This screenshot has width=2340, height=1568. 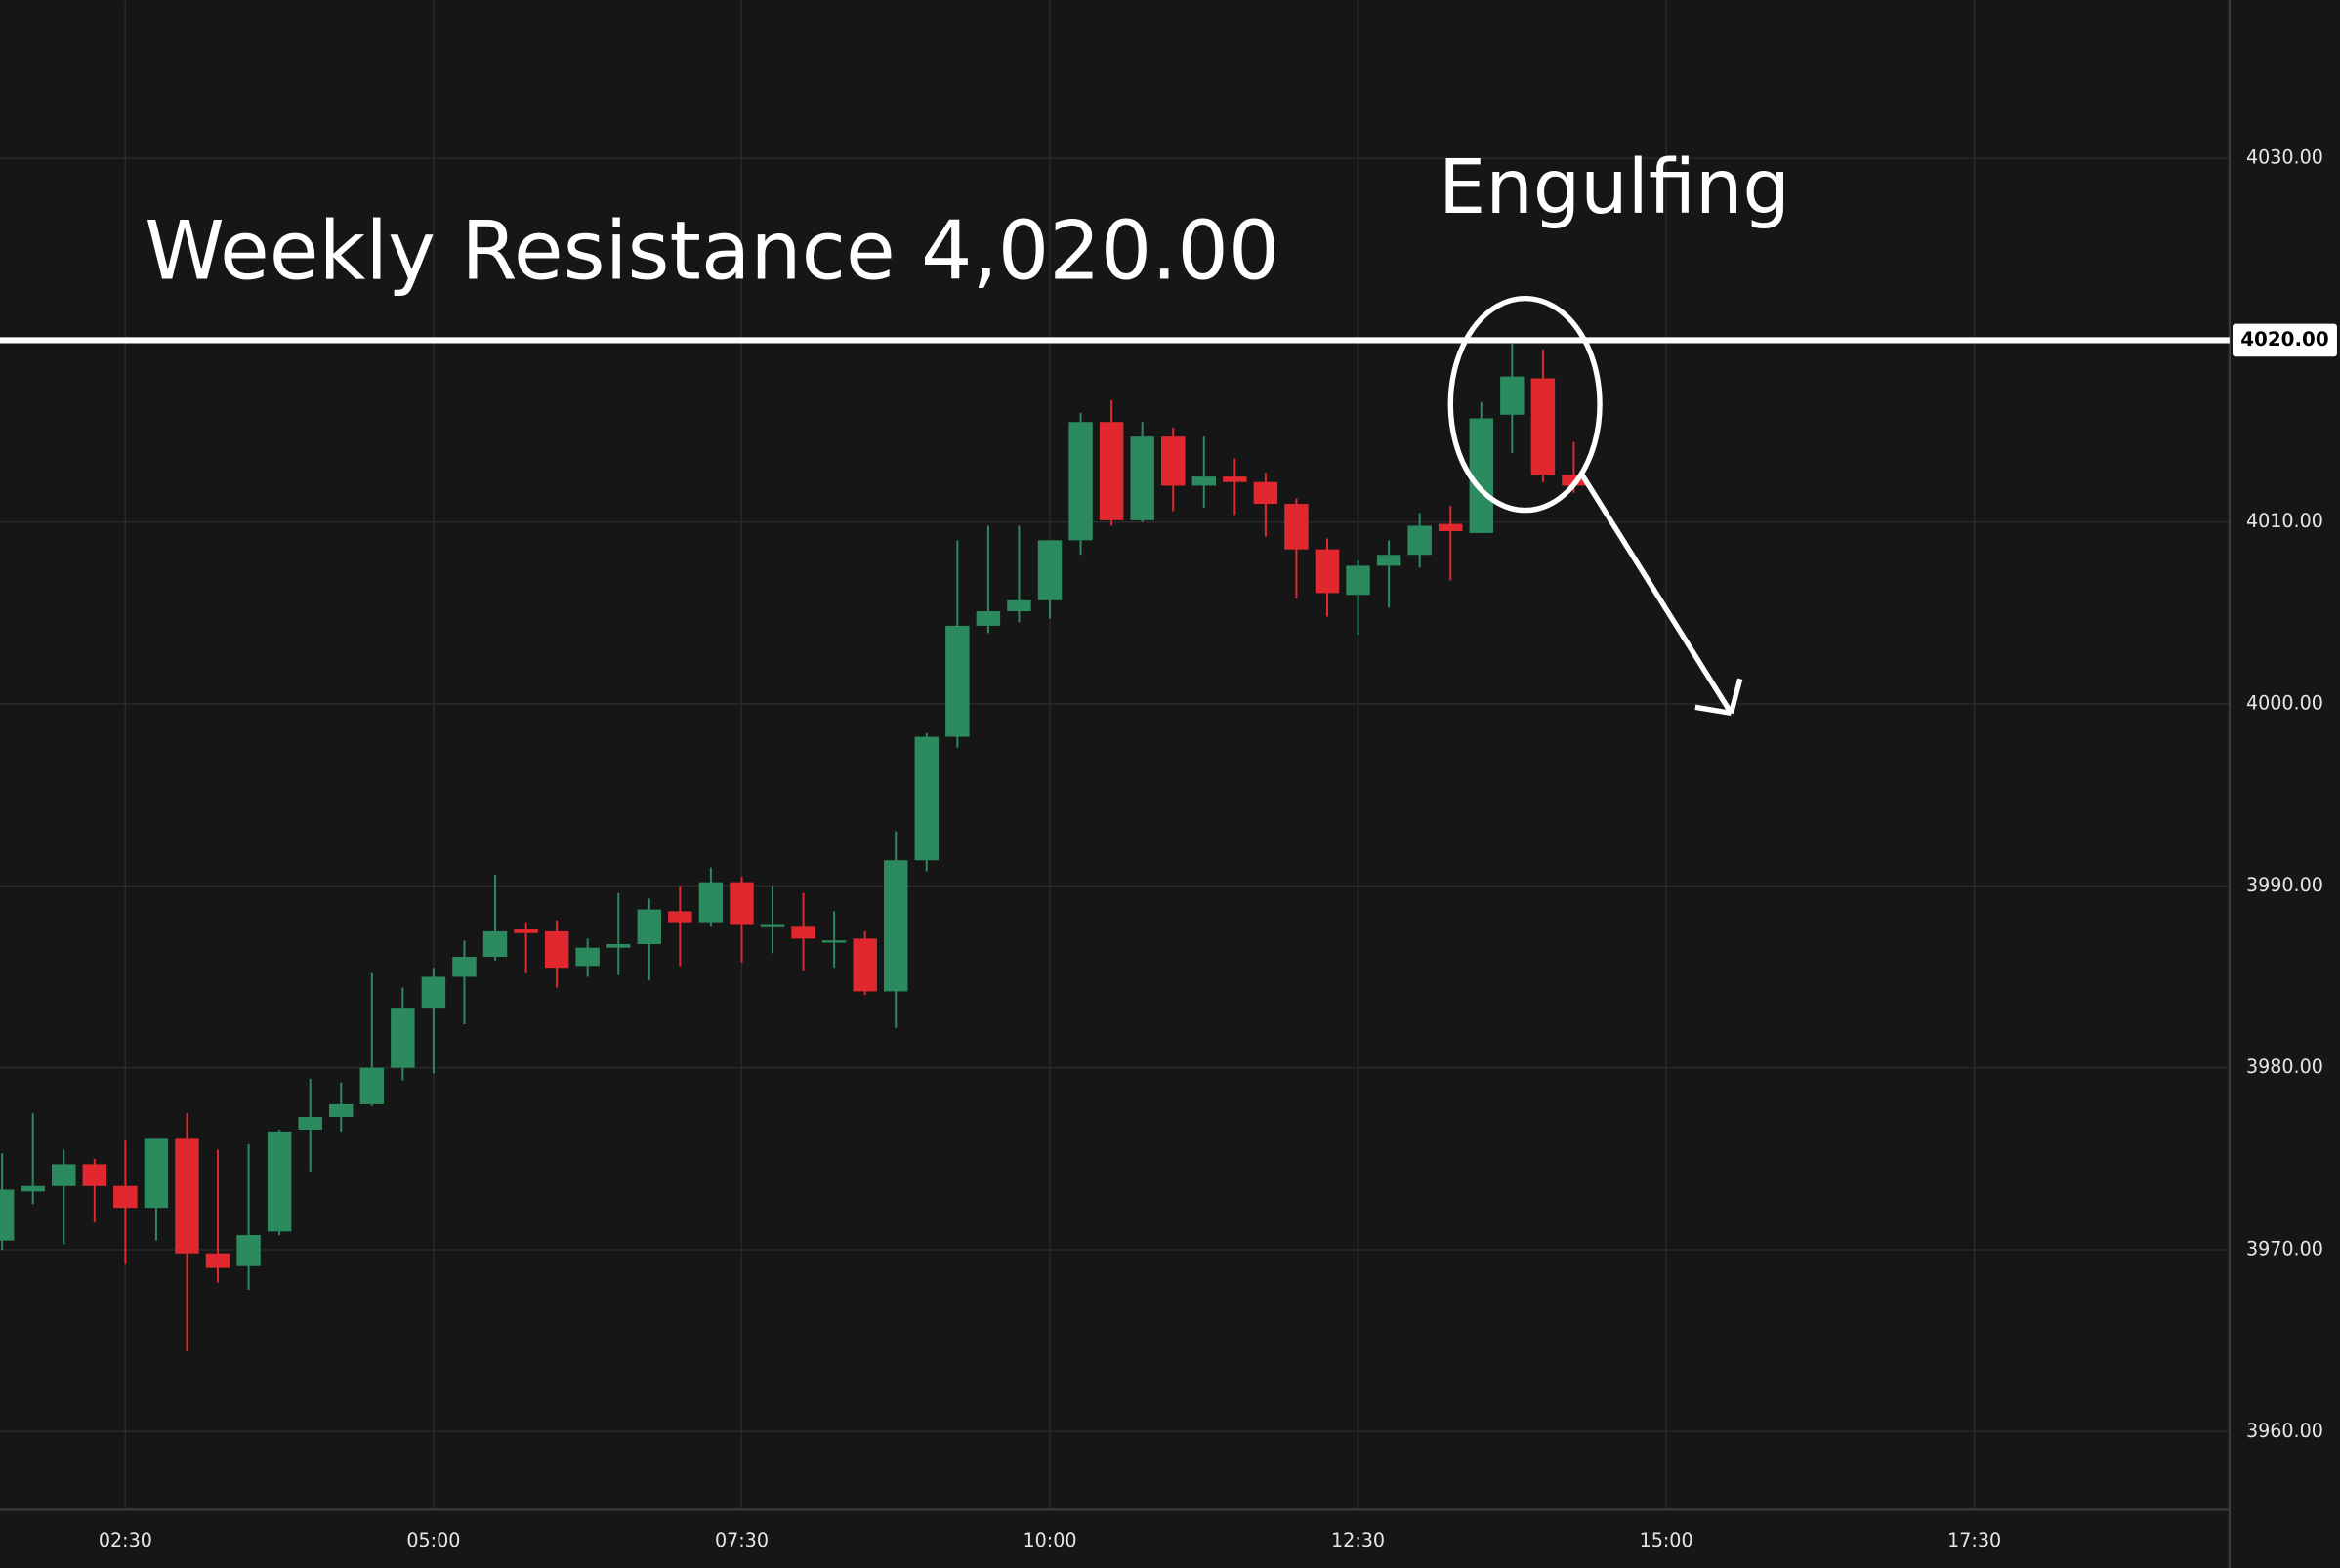 What do you see at coordinates (125, 1540) in the screenshot?
I see `x-tick-label: 02:30` at bounding box center [125, 1540].